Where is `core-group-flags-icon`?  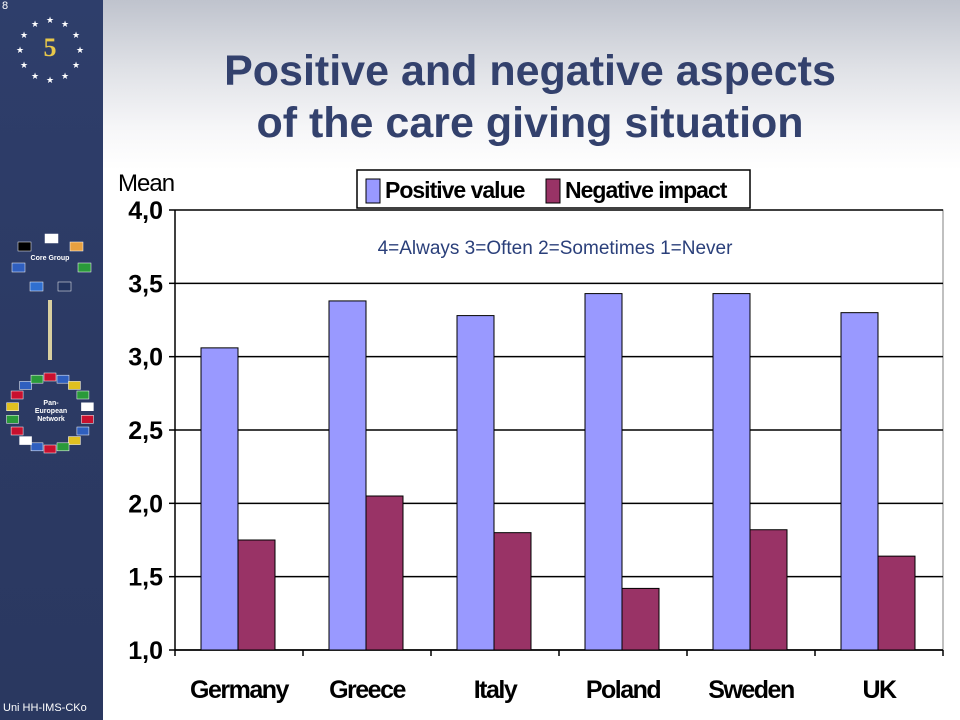
core-group-flags-icon is located at coordinates (51, 262).